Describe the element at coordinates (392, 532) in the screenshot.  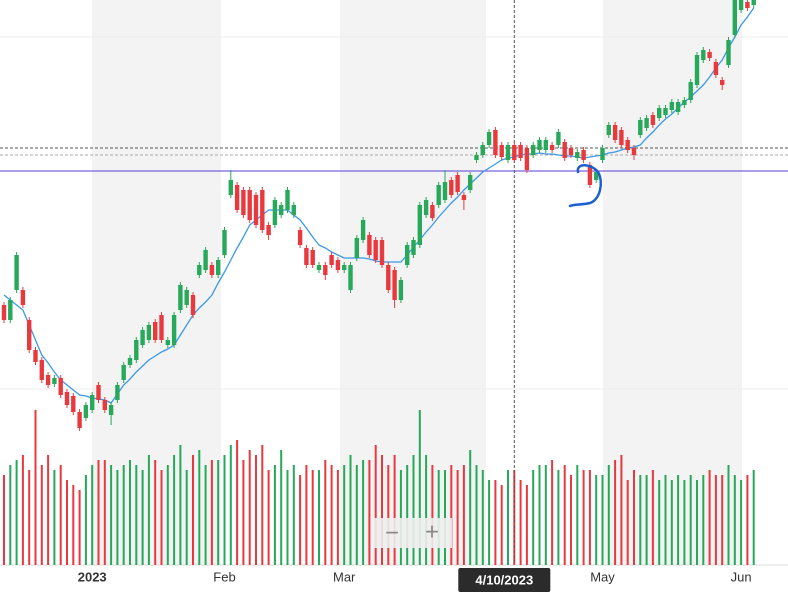
I see `zoom-out: −` at that location.